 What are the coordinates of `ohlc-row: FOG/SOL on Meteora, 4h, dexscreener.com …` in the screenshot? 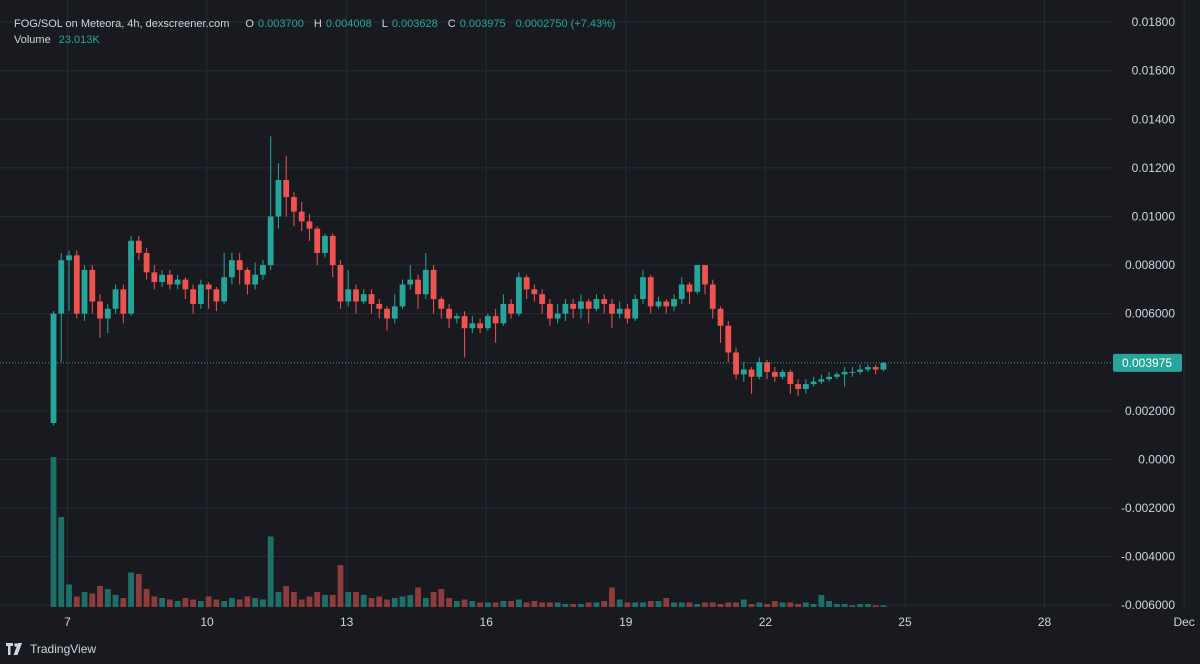 It's located at (315, 24).